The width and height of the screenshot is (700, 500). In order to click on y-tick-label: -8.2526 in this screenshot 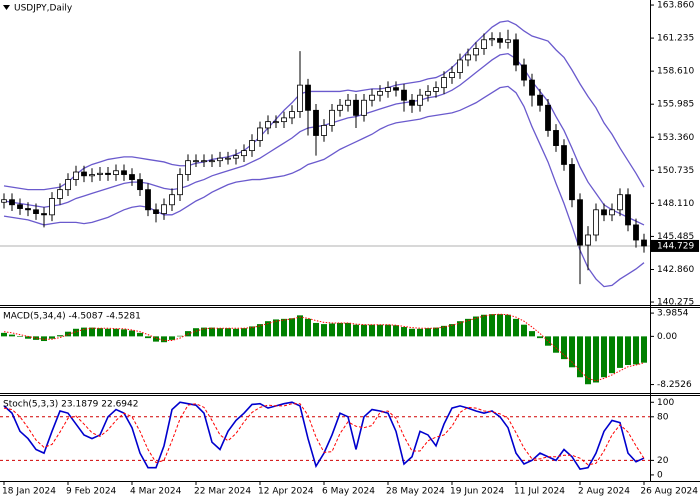, I will do `click(674, 385)`.